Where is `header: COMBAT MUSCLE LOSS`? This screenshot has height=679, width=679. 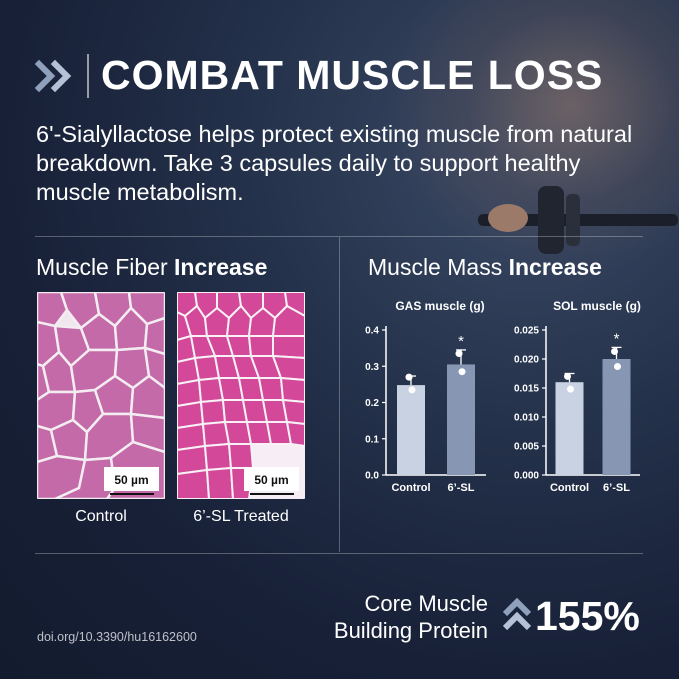 header: COMBAT MUSCLE LOSS is located at coordinates (319, 75).